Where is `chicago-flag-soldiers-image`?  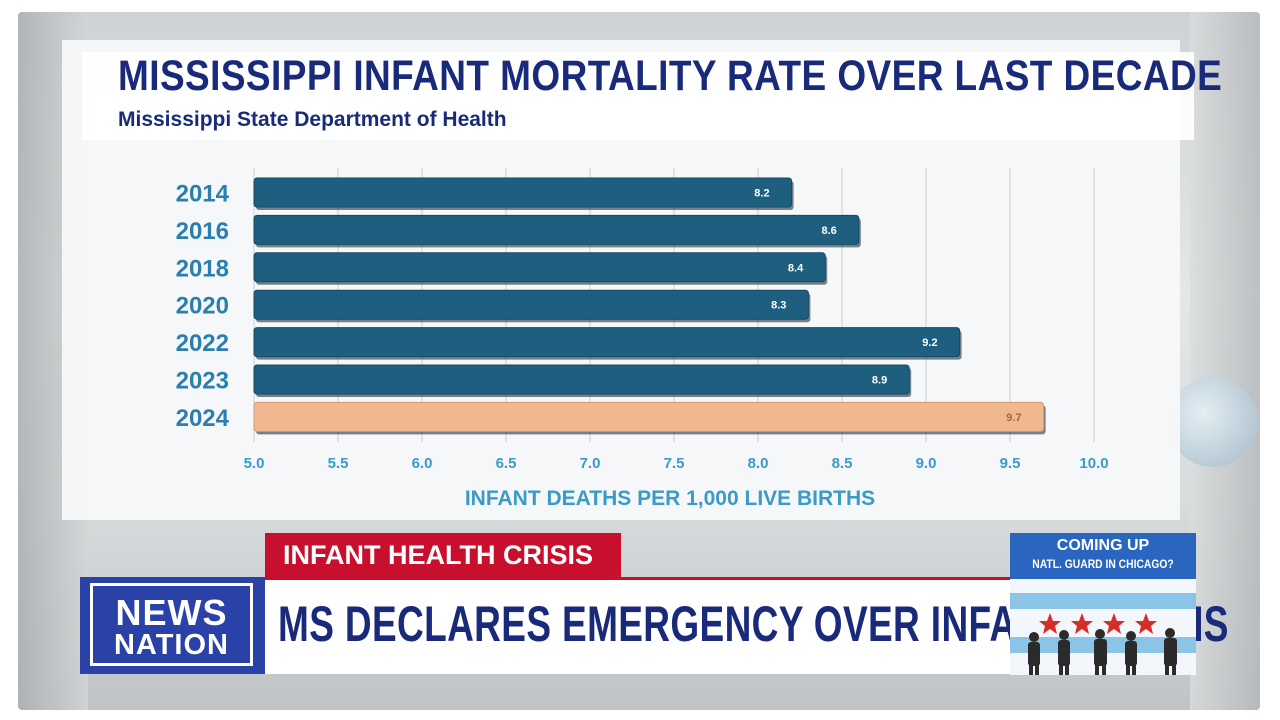
chicago-flag-soldiers-image is located at coordinates (1103, 627).